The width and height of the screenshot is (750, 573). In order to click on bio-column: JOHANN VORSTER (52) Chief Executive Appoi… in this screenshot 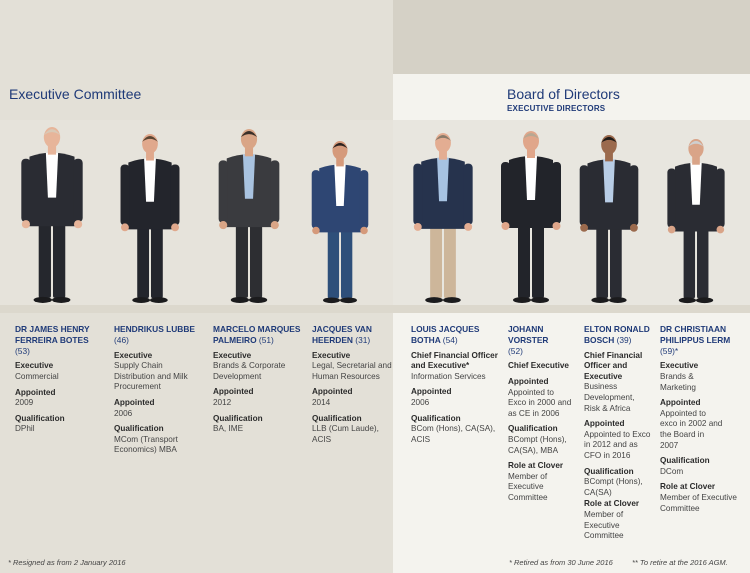, I will do `click(541, 414)`.